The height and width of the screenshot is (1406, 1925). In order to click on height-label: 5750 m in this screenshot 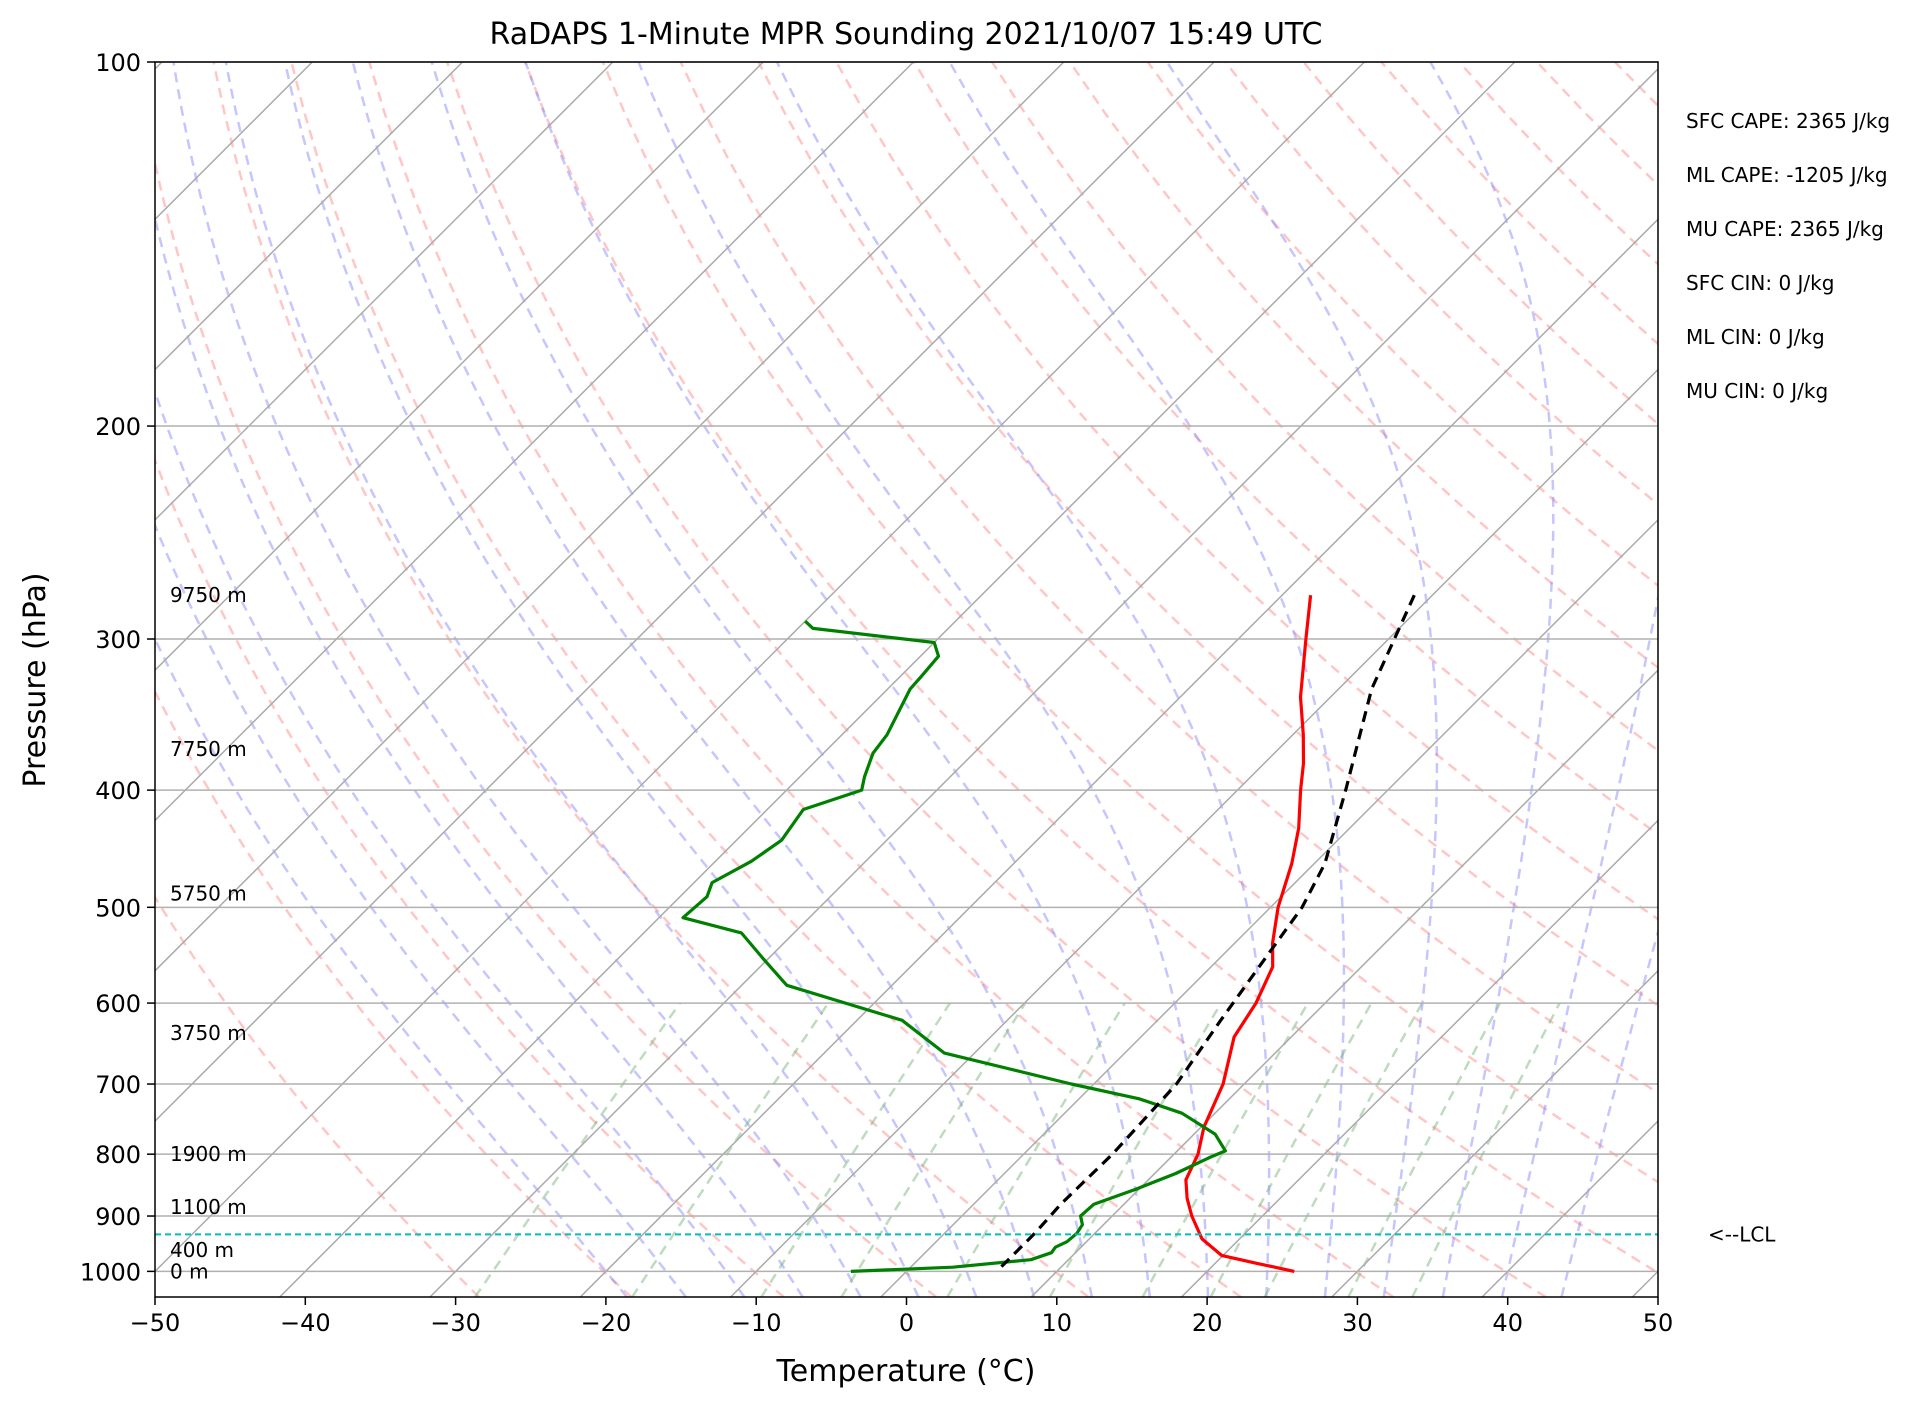, I will do `click(208, 893)`.